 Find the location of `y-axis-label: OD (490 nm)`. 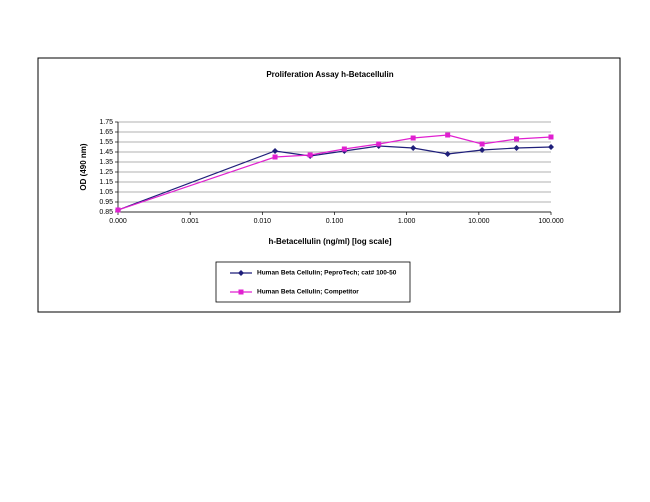

y-axis-label: OD (490 nm) is located at coordinates (83, 166).